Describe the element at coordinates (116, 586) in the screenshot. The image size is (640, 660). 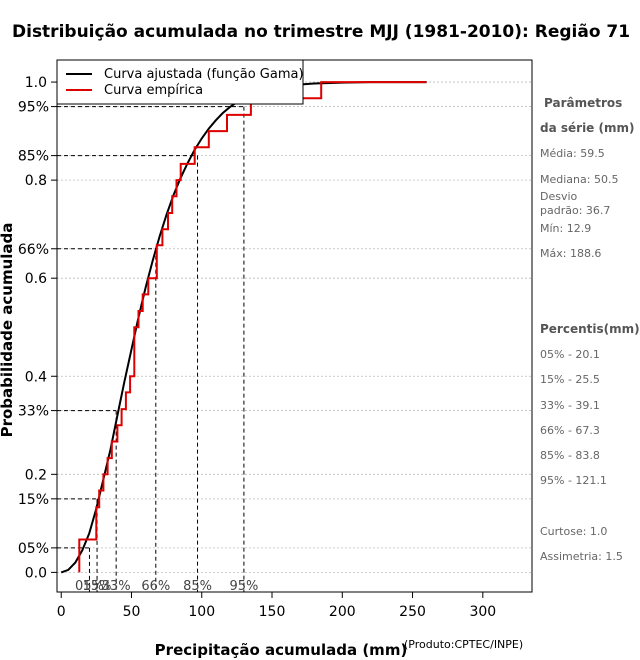
I see `percentile-x-label: 33%` at that location.